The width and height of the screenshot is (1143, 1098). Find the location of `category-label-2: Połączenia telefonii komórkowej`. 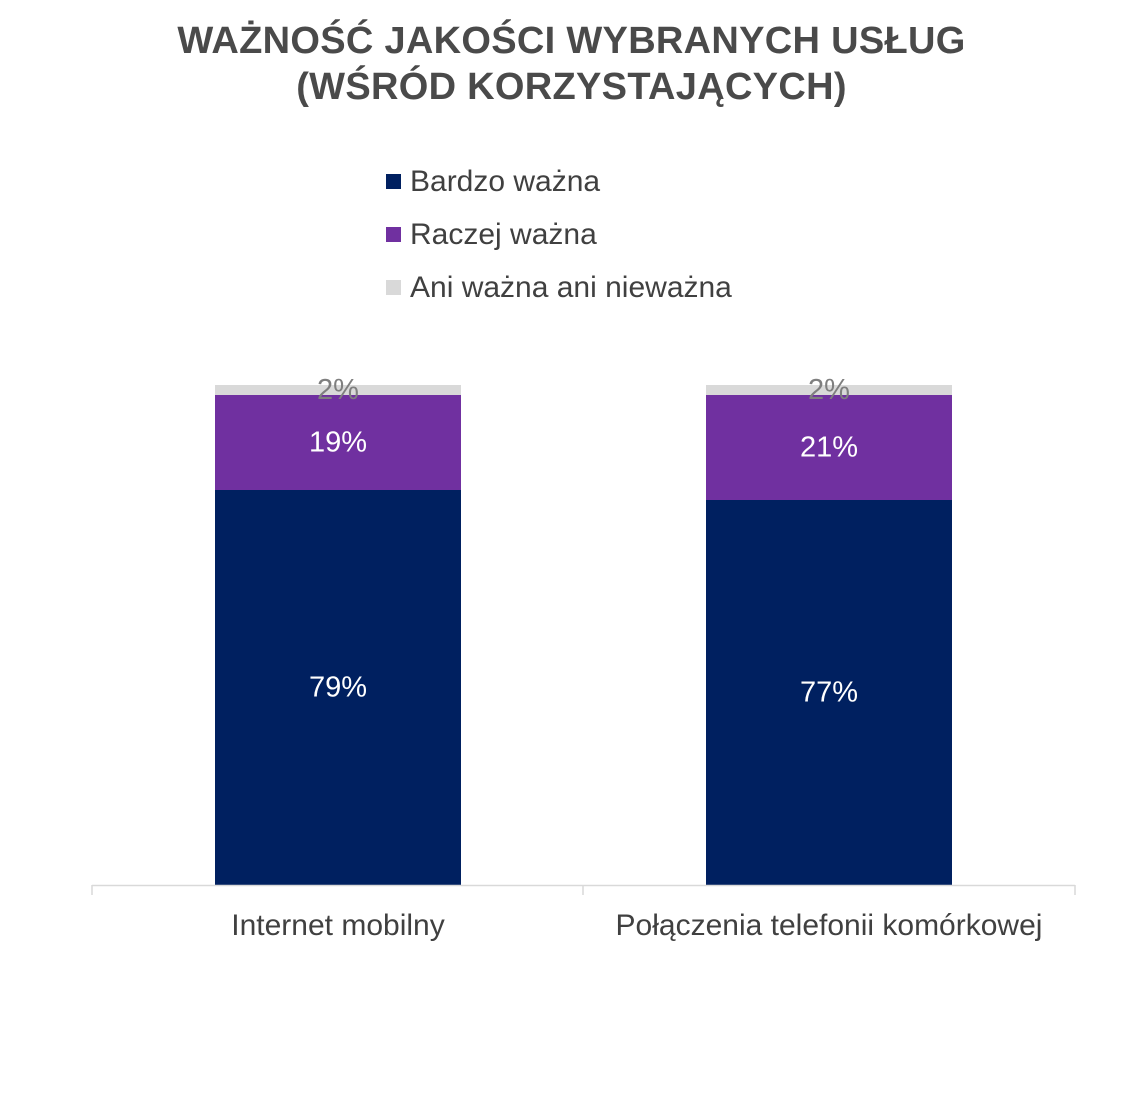

category-label-2: Połączenia telefonii komórkowej is located at coordinates (829, 925).